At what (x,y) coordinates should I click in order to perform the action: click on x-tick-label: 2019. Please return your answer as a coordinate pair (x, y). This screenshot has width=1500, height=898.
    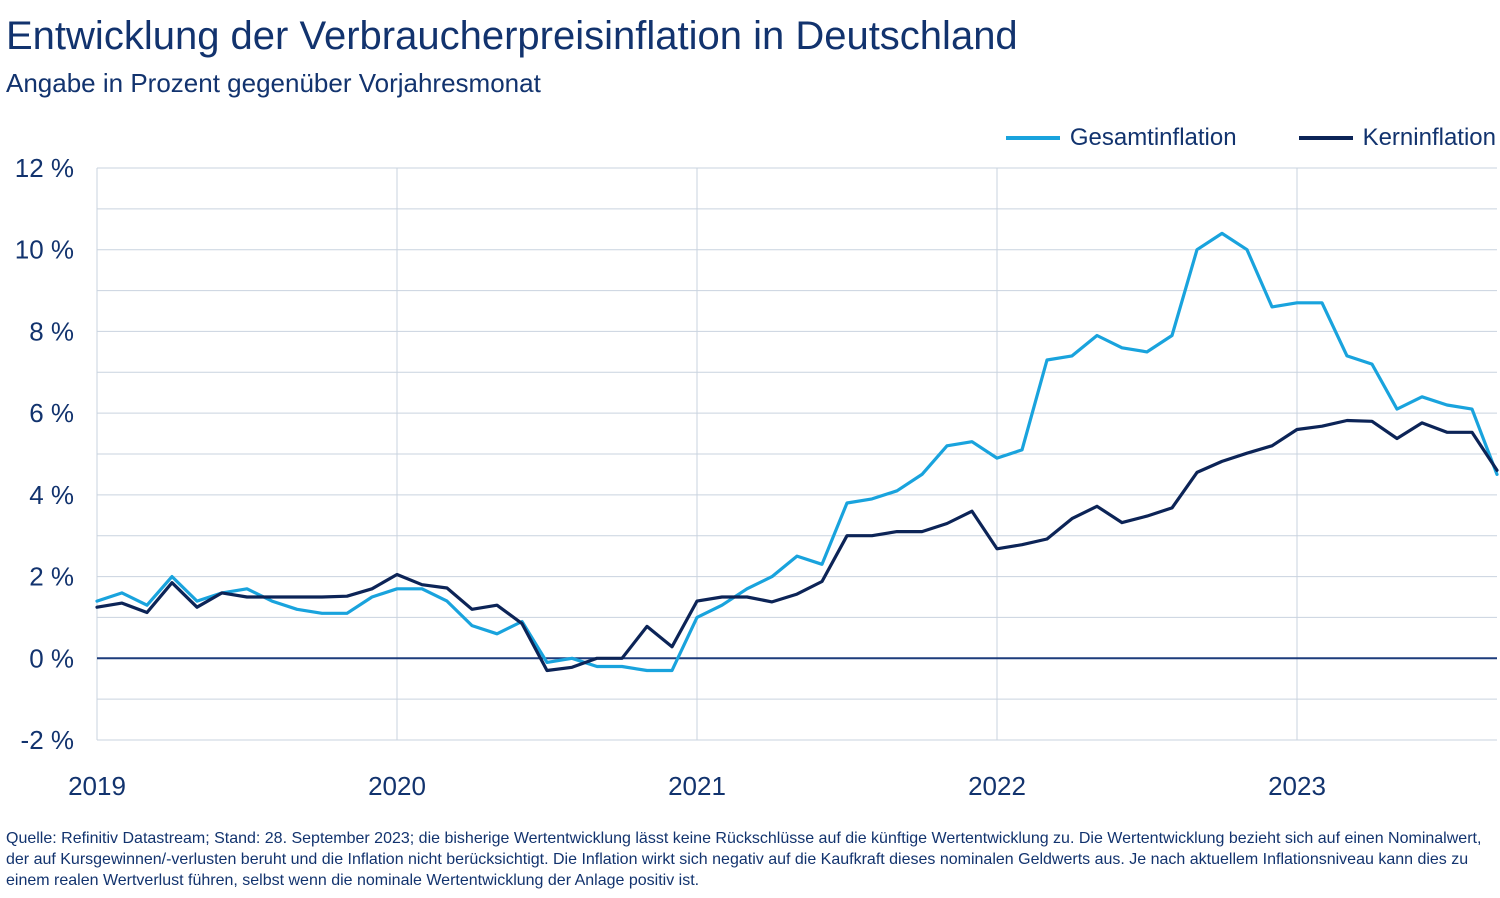
    Looking at the image, I should click on (97, 786).